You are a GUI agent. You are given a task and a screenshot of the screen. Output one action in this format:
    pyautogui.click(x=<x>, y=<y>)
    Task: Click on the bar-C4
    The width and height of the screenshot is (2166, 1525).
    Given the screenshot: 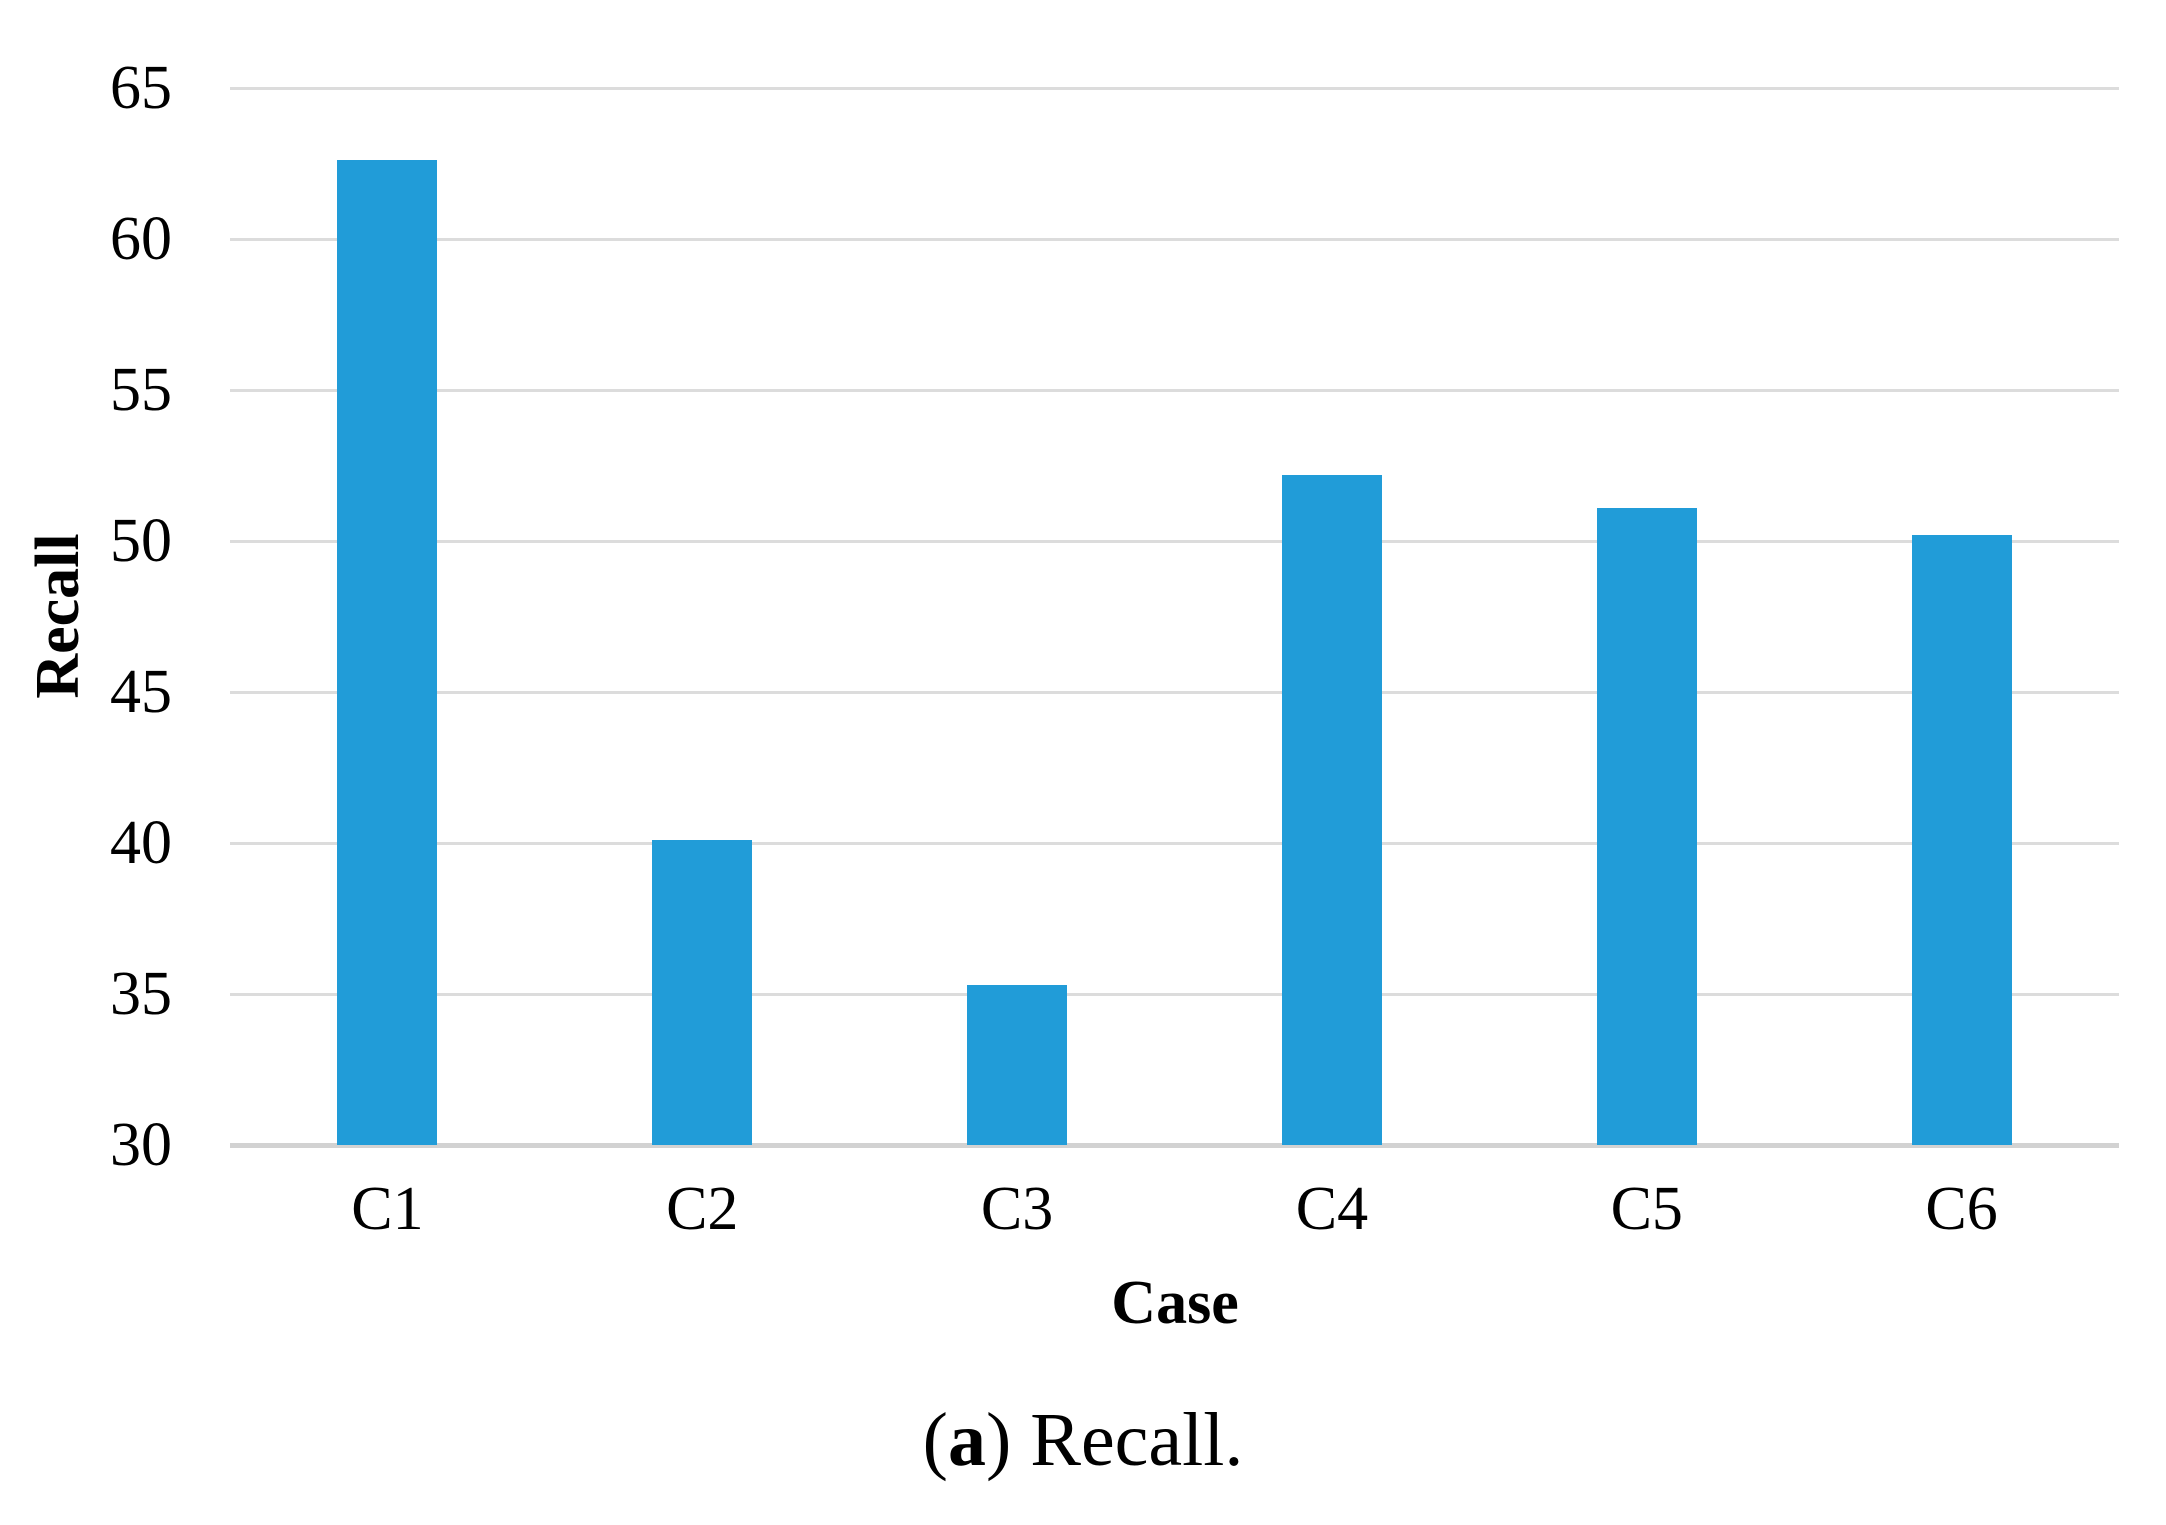 What is the action you would take?
    pyautogui.click(x=1331, y=809)
    